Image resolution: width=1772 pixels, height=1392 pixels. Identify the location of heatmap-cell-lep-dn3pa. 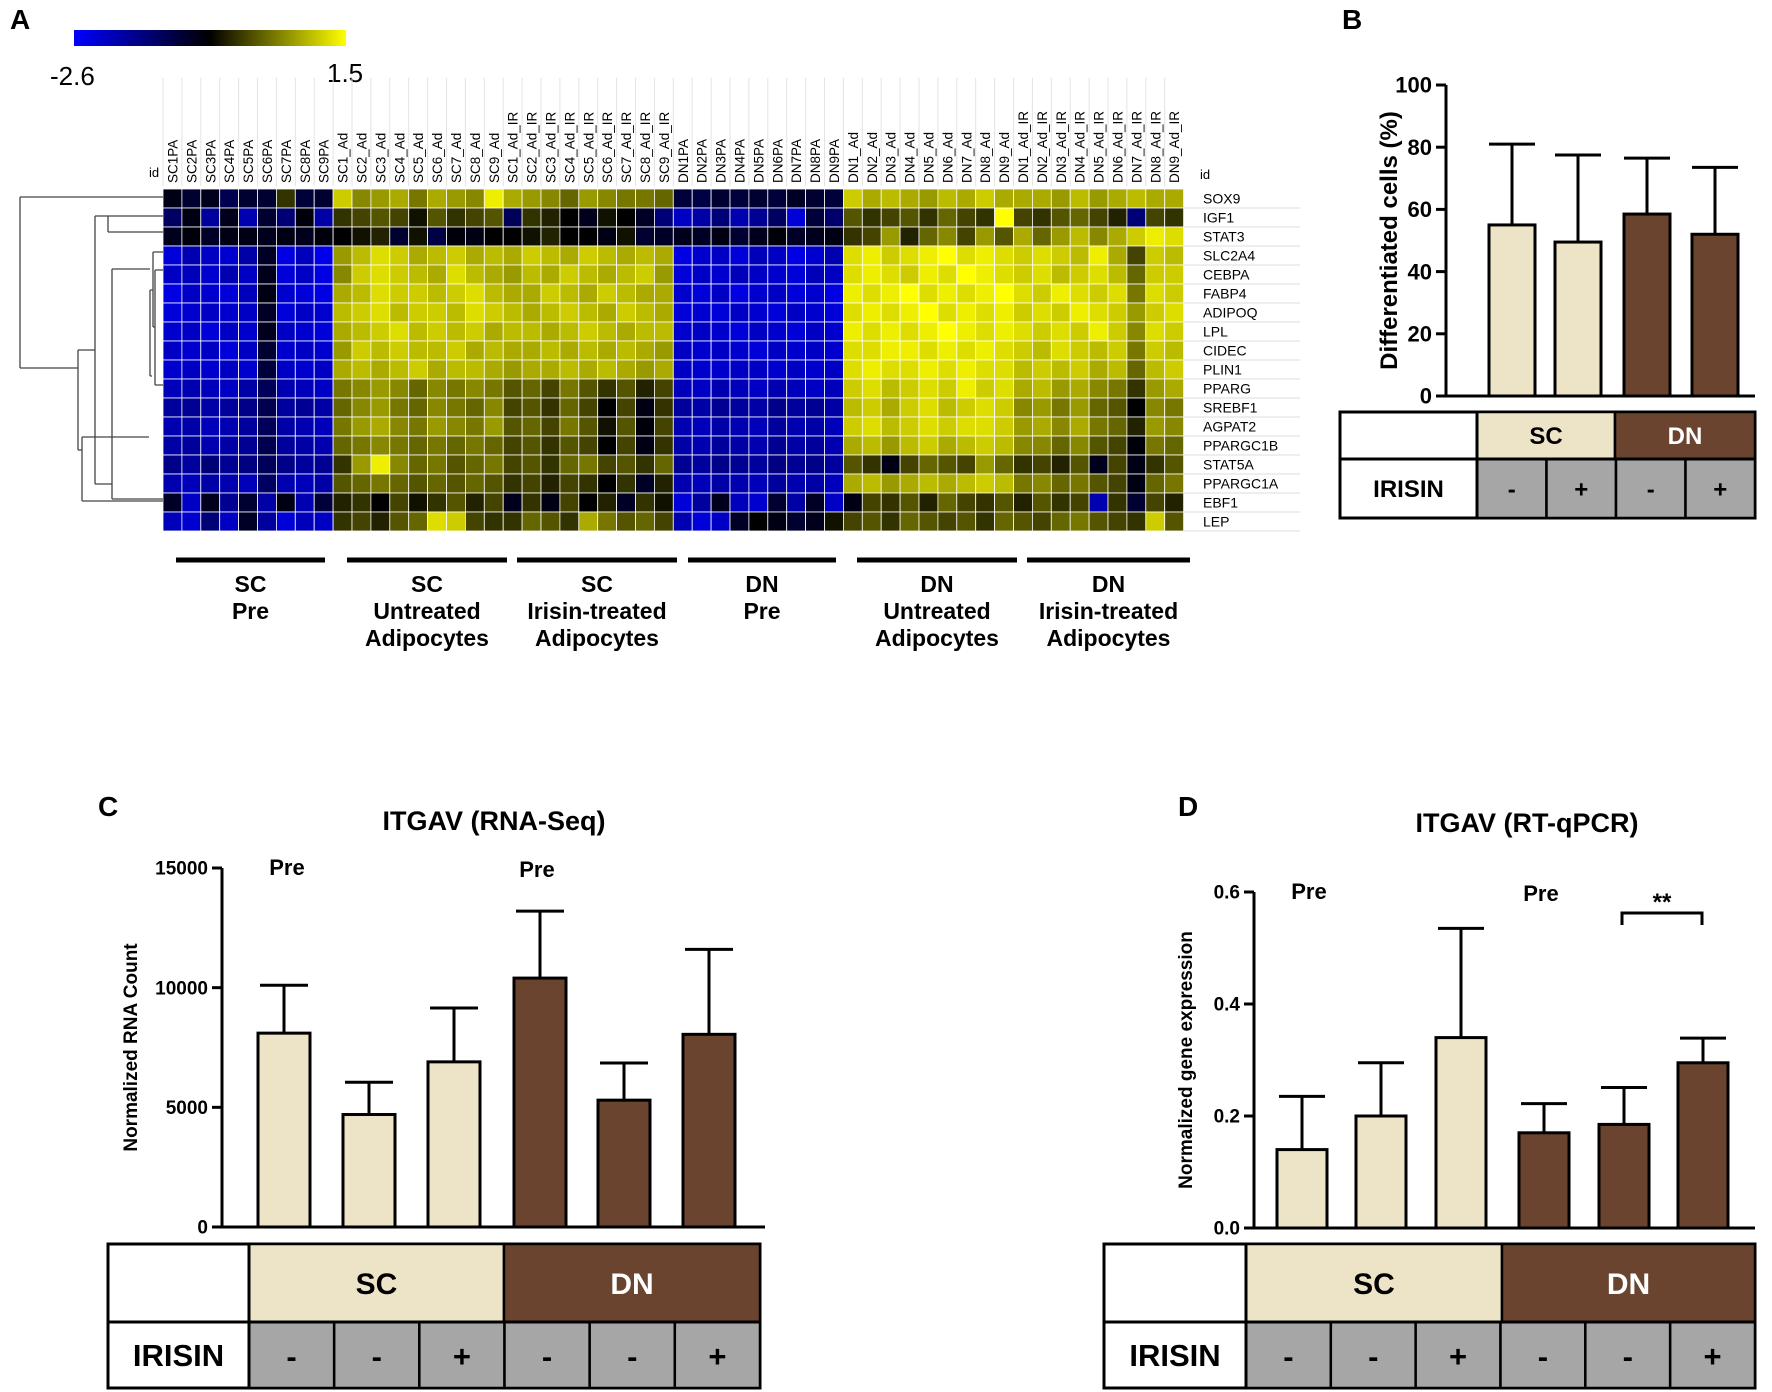
(720, 521).